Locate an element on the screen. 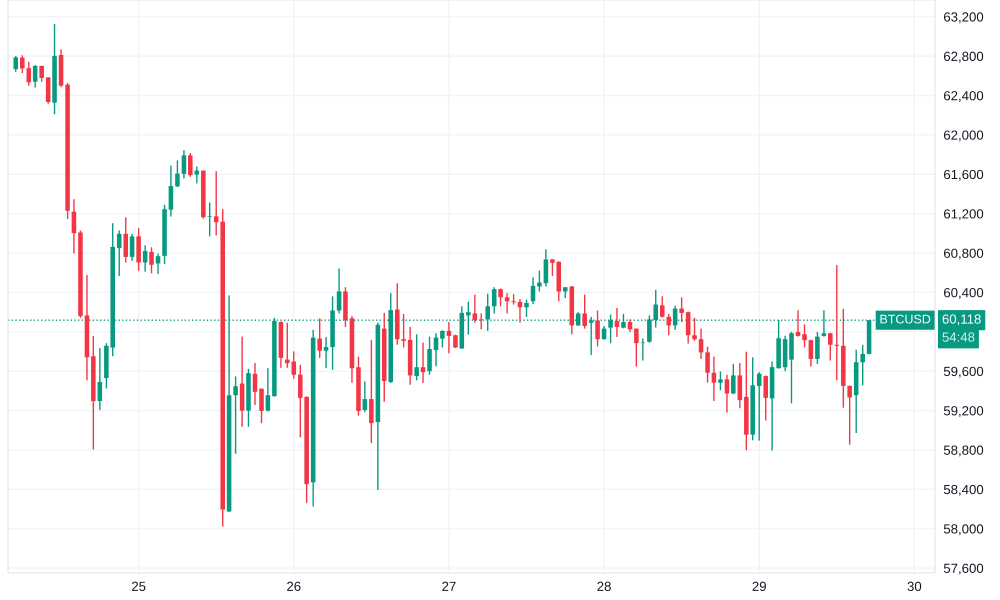 The image size is (1000, 600). y-tick-label: 59,600 is located at coordinates (964, 372).